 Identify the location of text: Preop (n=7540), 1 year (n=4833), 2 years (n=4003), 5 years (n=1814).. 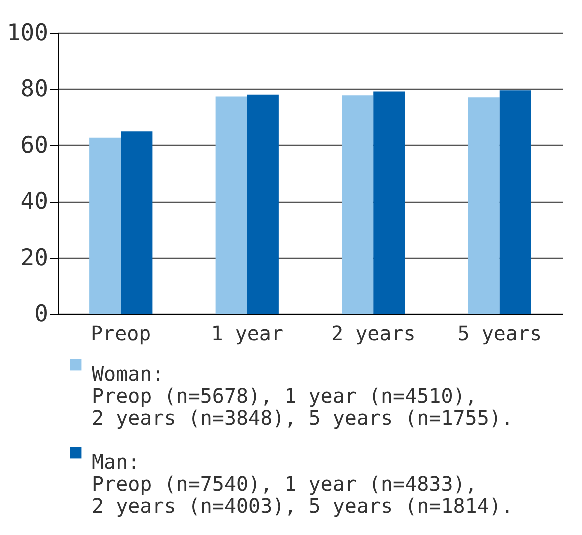
(303, 495).